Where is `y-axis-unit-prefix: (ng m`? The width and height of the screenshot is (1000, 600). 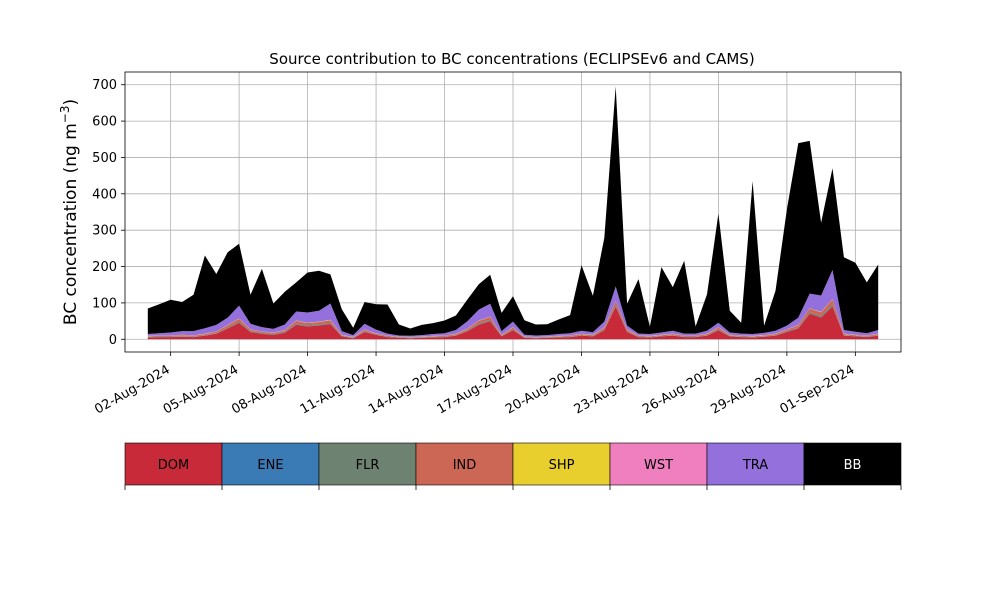 y-axis-unit-prefix: (ng m is located at coordinates (71, 148).